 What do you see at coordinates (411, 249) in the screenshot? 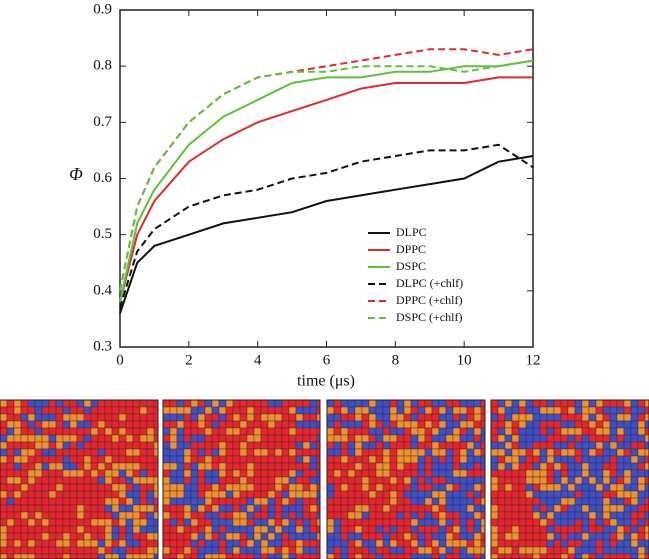
I see `legend-label: DPPC` at bounding box center [411, 249].